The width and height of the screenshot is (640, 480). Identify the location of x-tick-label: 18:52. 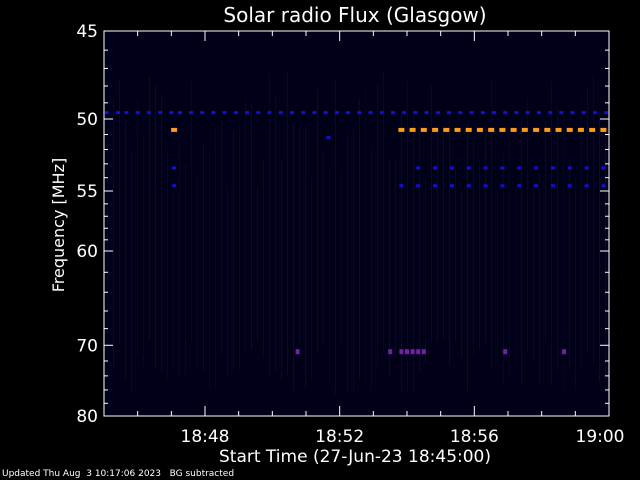
(339, 437).